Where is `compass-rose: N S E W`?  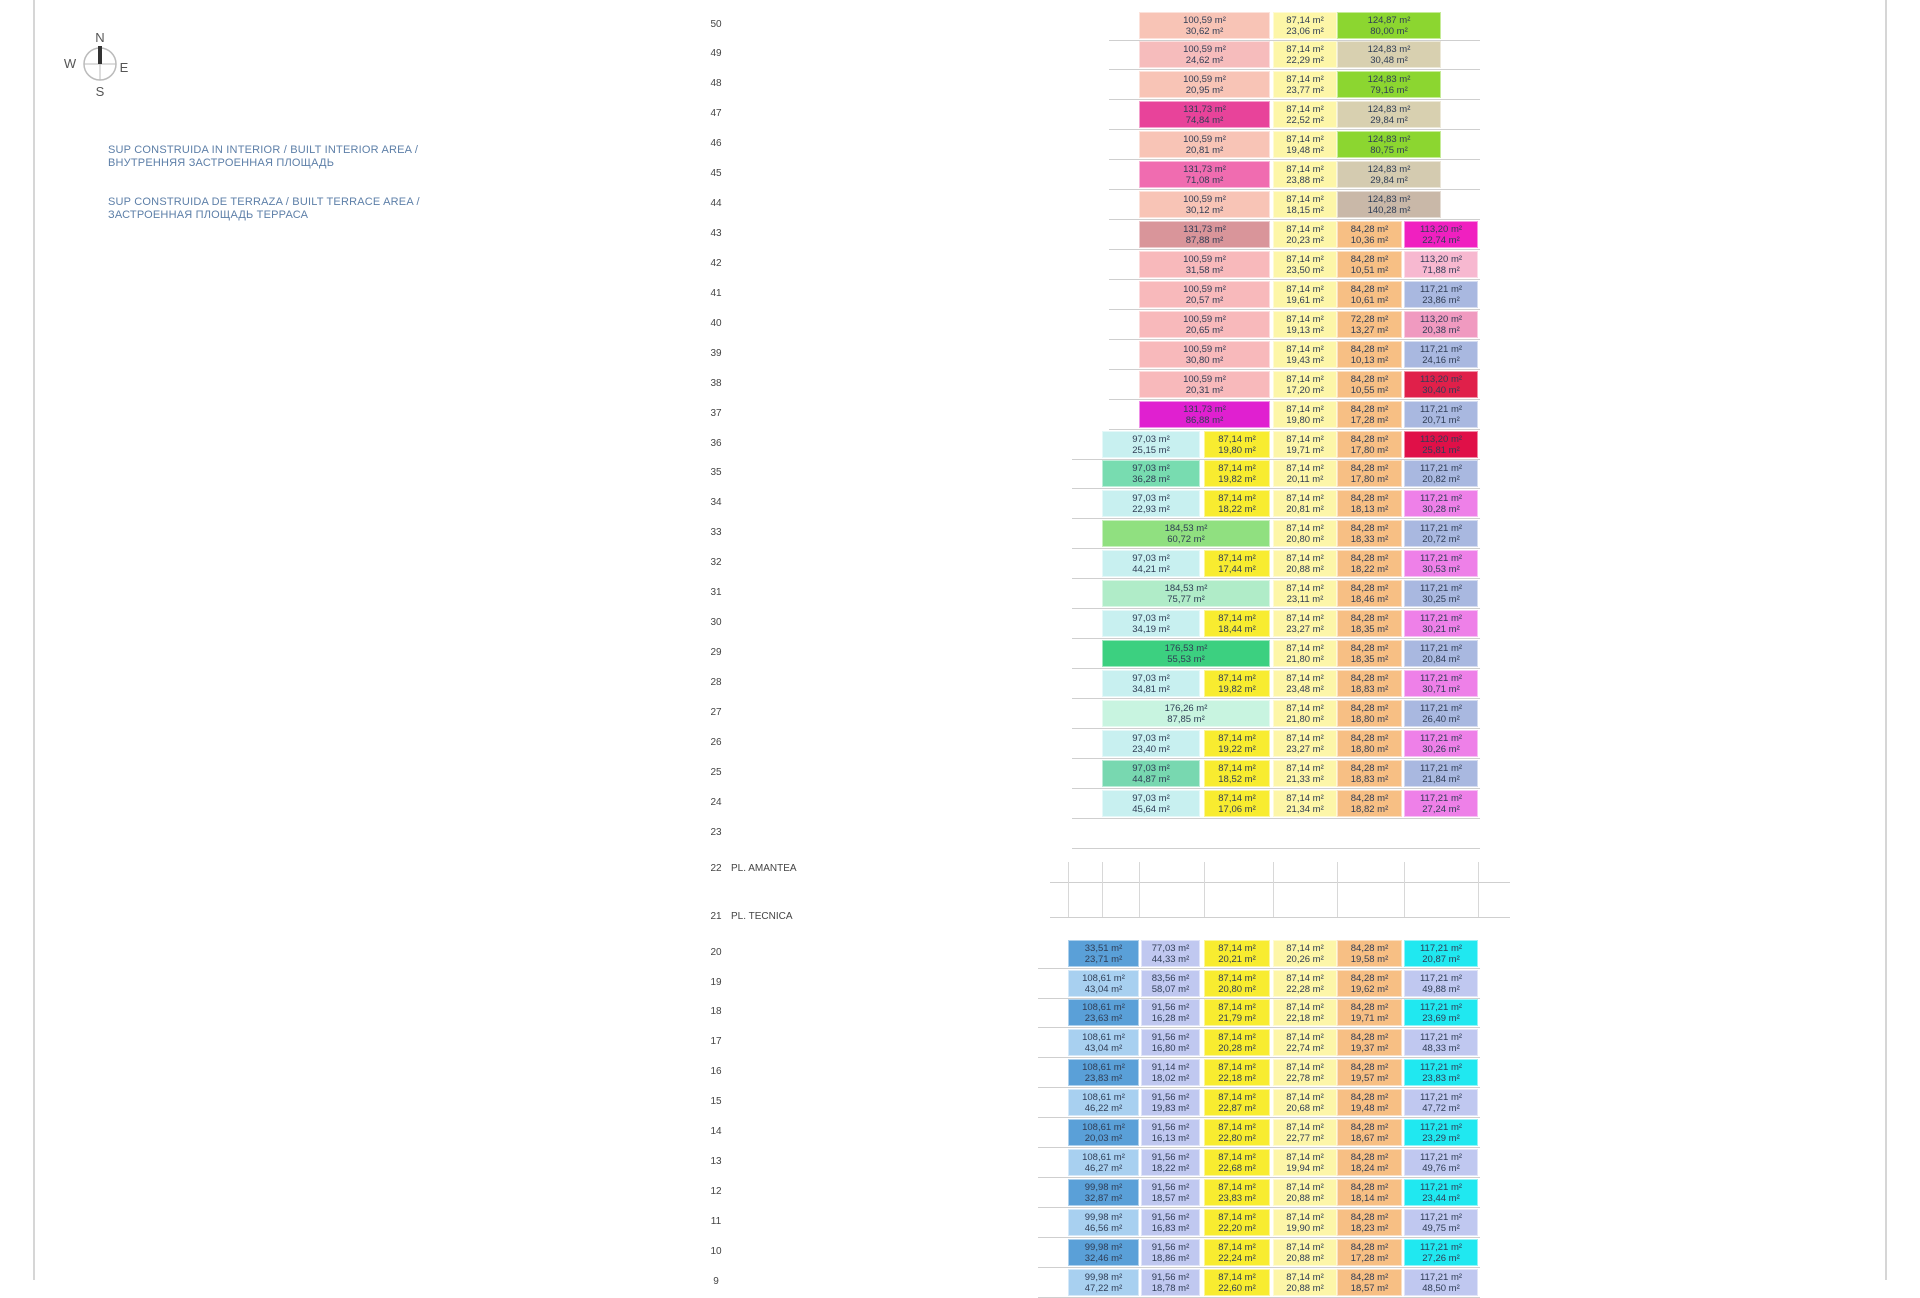 compass-rose: N S E W is located at coordinates (100, 68).